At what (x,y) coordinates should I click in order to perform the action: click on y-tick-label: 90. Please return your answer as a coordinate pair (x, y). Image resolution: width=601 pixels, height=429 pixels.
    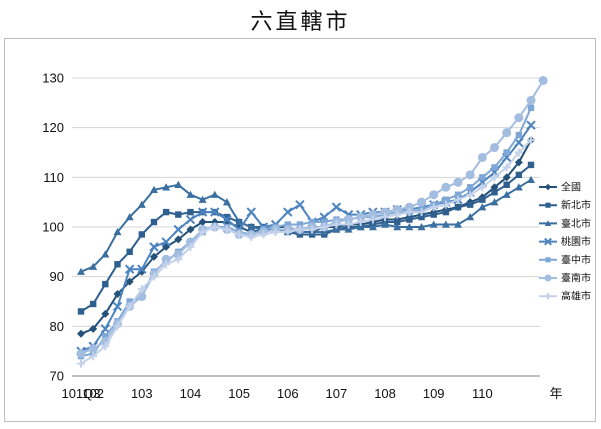
    Looking at the image, I should click on (57, 276).